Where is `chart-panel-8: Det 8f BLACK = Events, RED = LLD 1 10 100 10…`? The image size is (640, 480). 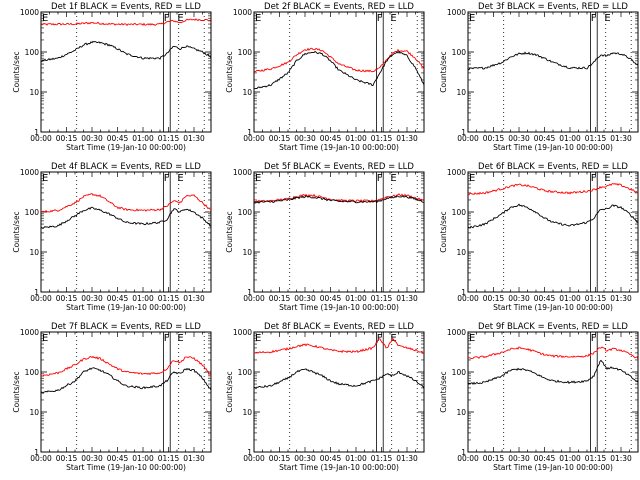
chart-panel-8: Det 8f BLACK = Events, RED = LLD 1 10 100 10… is located at coordinates (325, 397).